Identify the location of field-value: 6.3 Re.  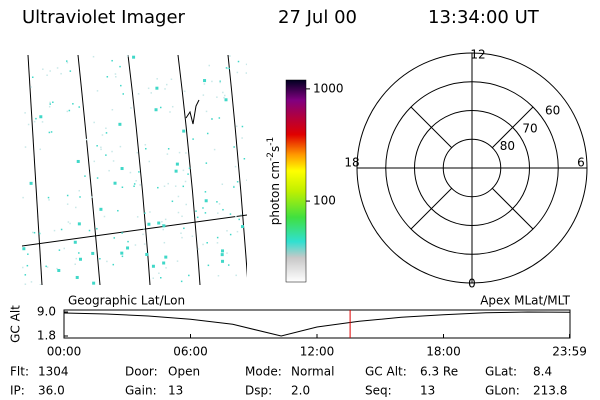
(439, 372).